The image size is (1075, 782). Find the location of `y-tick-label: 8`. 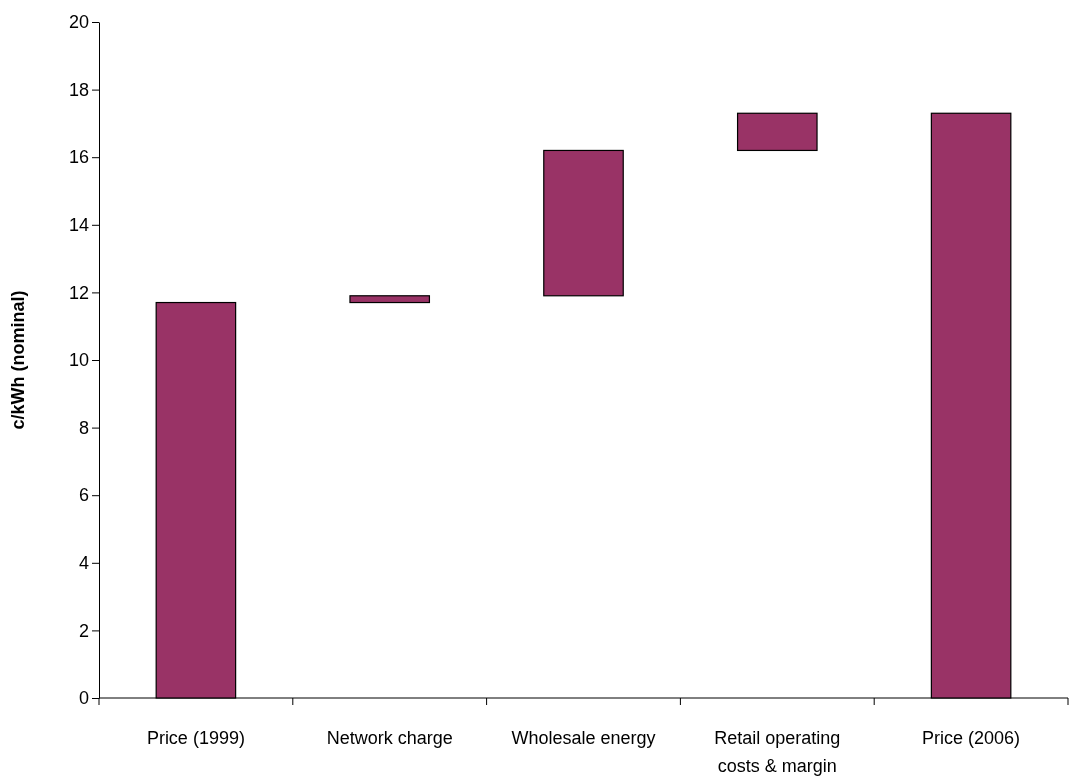

y-tick-label: 8 is located at coordinates (83, 427).